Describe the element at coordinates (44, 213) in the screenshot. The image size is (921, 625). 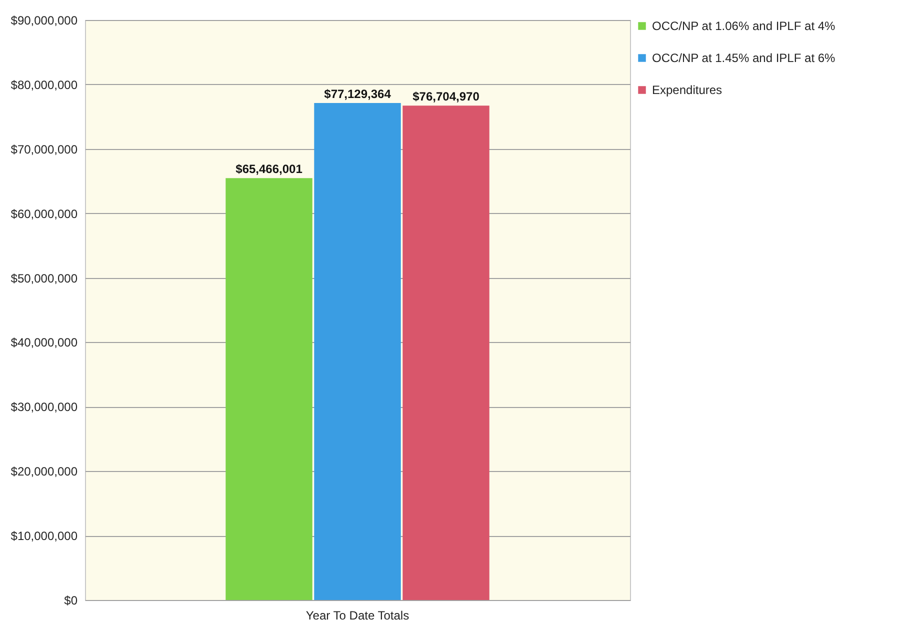
I see `y-tick-label: $60,000,000` at that location.